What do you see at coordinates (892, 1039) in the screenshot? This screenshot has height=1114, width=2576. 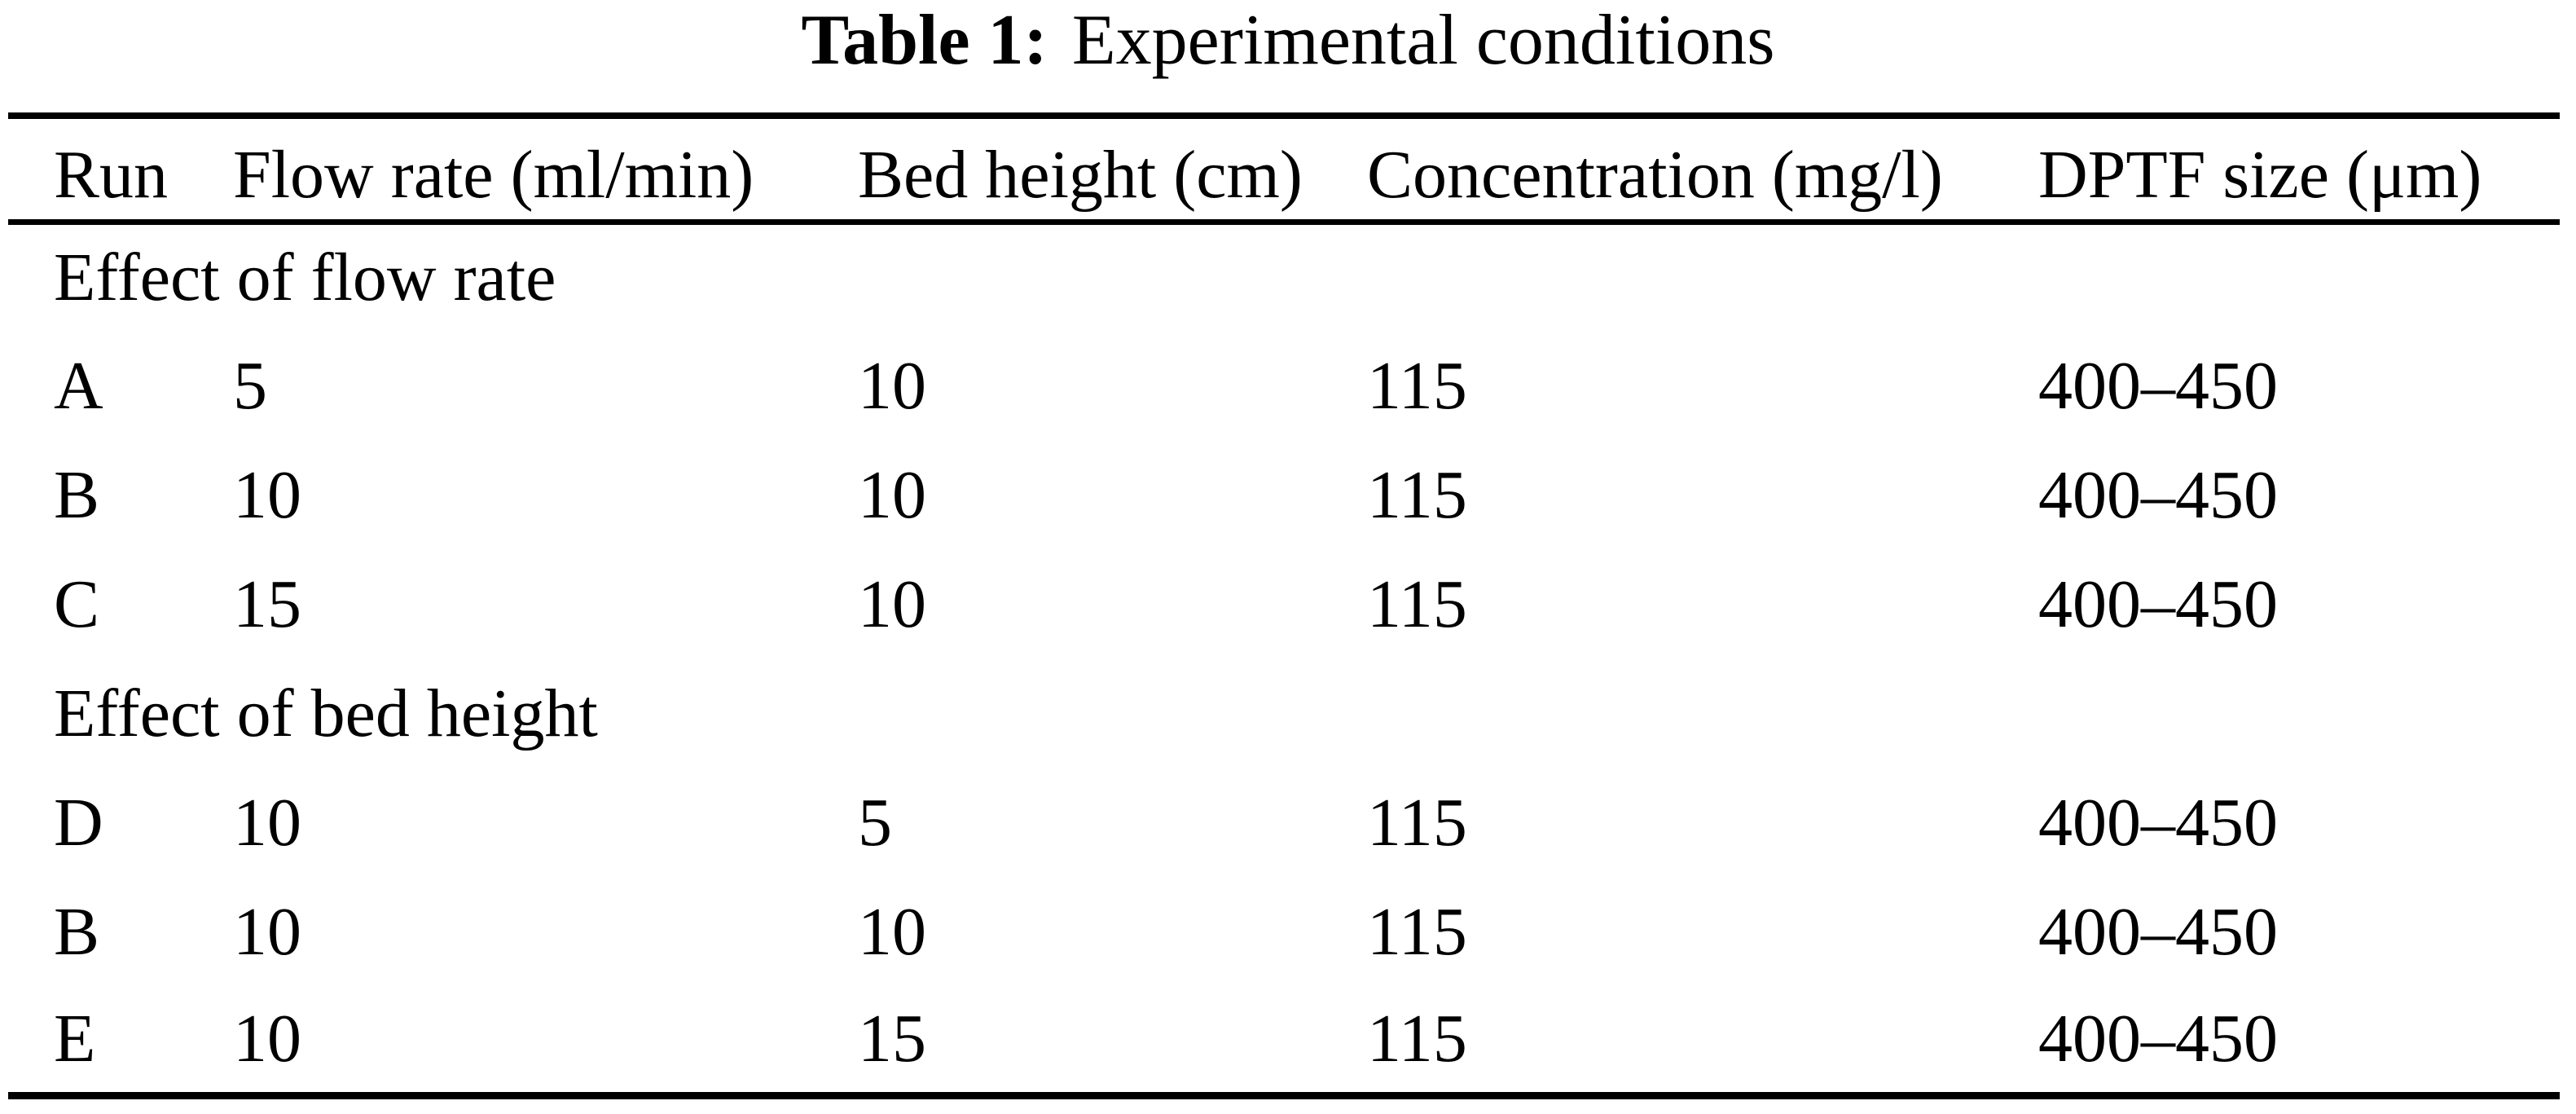 I see `bed-height-cell: 15` at bounding box center [892, 1039].